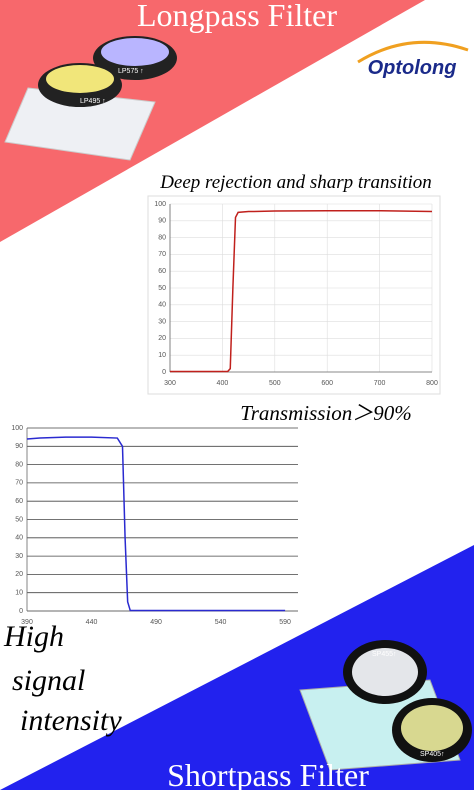  Describe the element at coordinates (385, 705) in the screenshot. I see `shortpass-filters: SP455↑ SP405↑` at that location.